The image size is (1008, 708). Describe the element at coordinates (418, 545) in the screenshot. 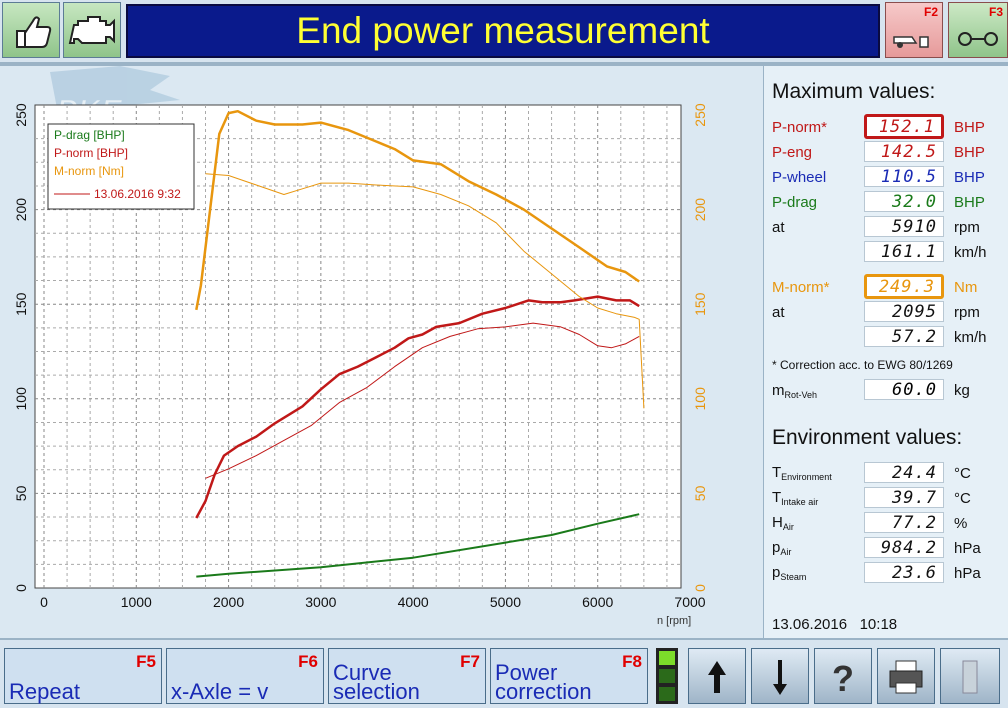

I see `series-p-drag` at that location.